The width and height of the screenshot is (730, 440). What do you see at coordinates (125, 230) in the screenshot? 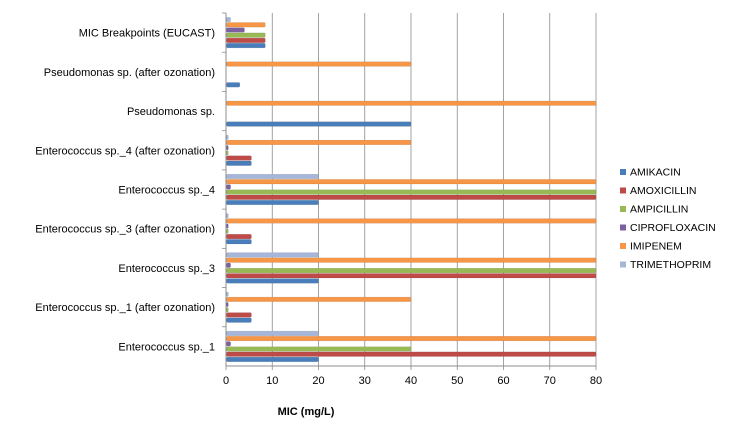
I see `category-label: Enterococcus sp._3 (after ozonation)` at bounding box center [125, 230].